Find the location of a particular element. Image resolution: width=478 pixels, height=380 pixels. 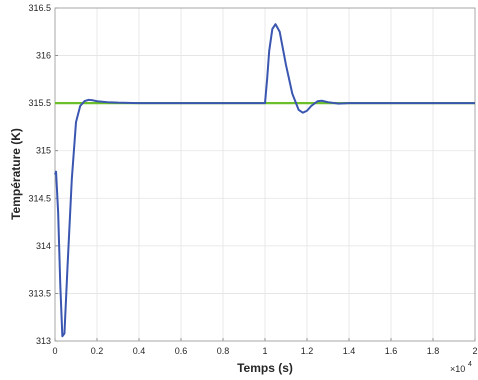

y-tick-label: 316 is located at coordinates (43, 56).